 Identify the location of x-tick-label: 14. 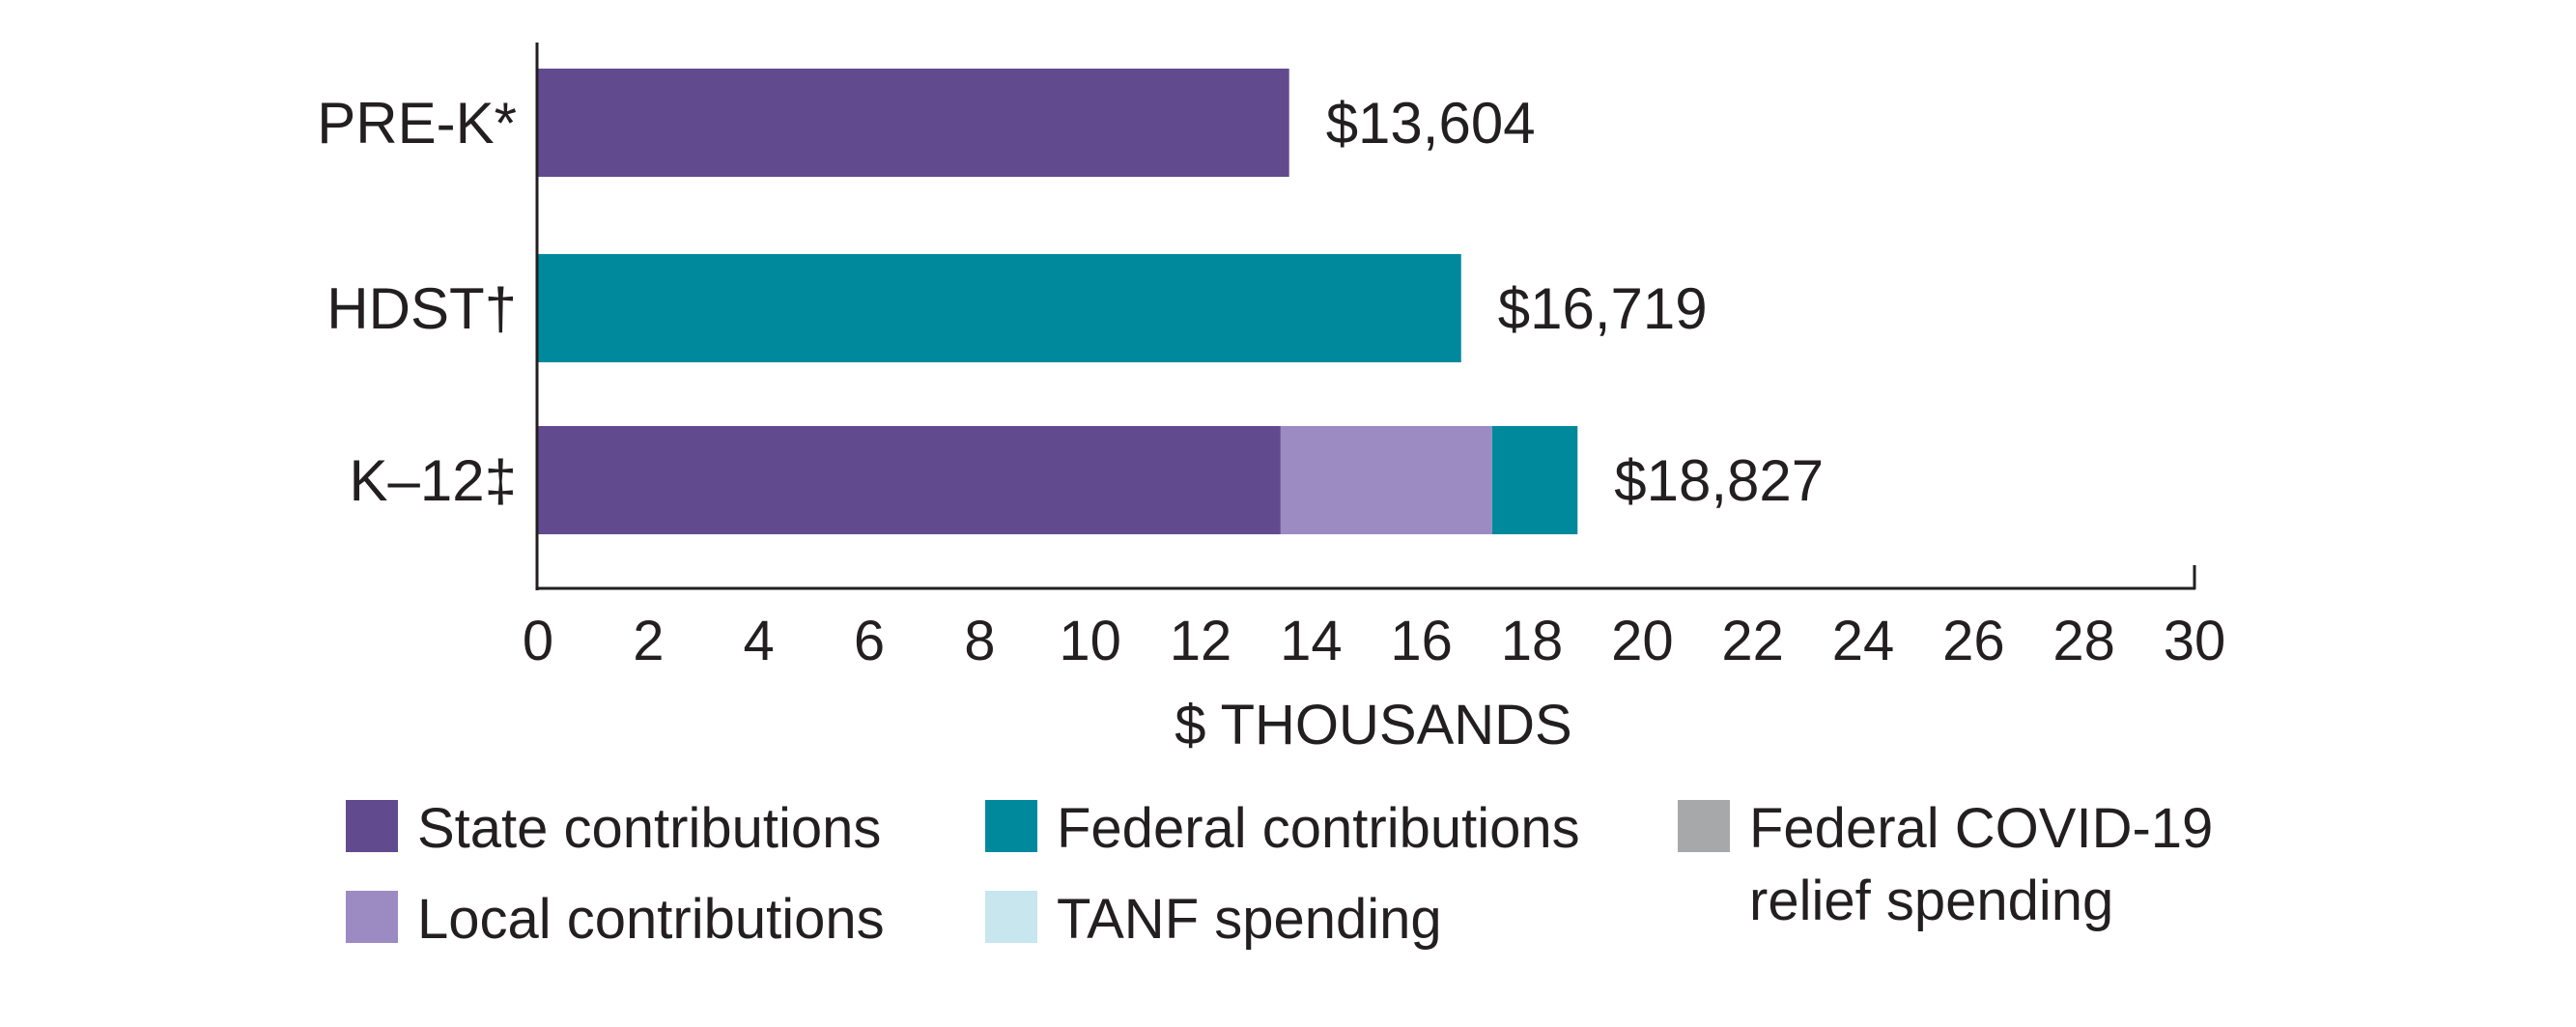
(1311, 641).